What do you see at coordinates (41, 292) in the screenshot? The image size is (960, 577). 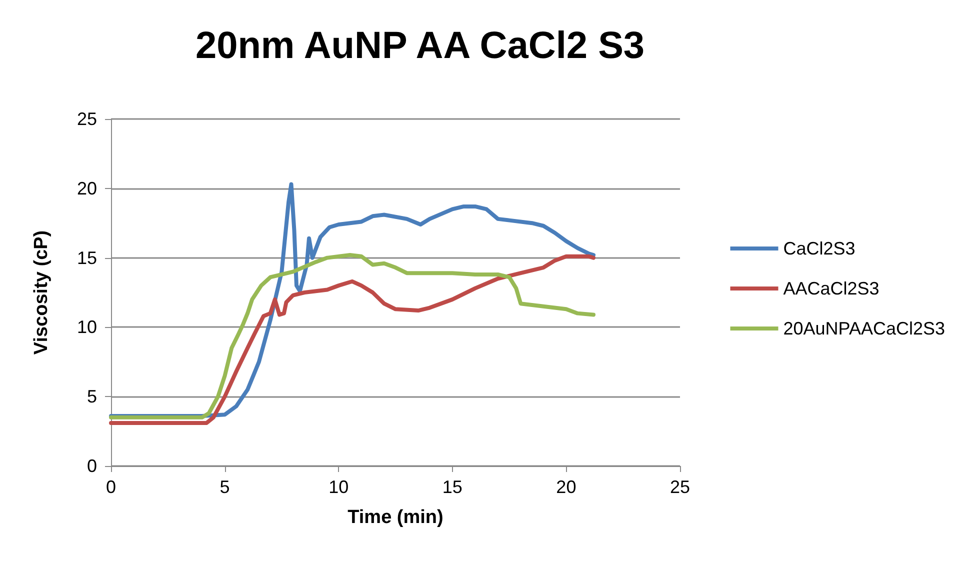 I see `y-axis-title: Viscosity (cP)` at bounding box center [41, 292].